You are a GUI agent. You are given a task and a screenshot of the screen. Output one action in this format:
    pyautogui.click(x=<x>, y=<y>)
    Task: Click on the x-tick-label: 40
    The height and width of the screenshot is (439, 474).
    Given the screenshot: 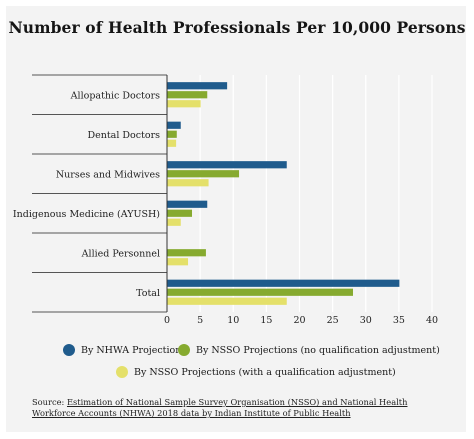 What is the action you would take?
    pyautogui.click(x=432, y=320)
    